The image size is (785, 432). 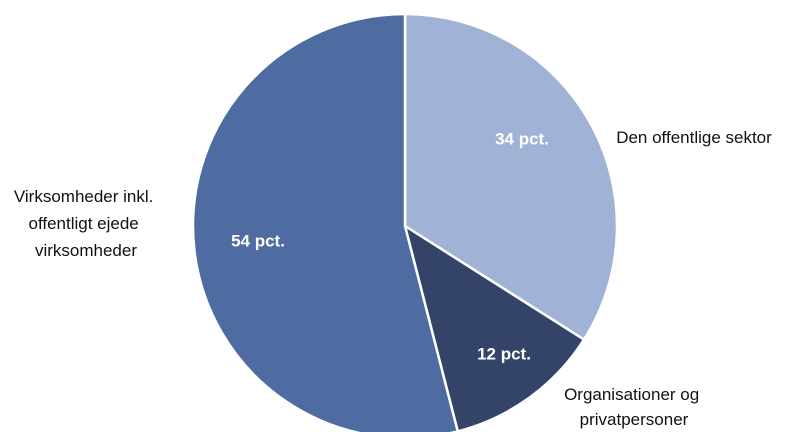 What do you see at coordinates (83, 223) in the screenshot?
I see `category-label-2-line-1: offentligt ejede` at bounding box center [83, 223].